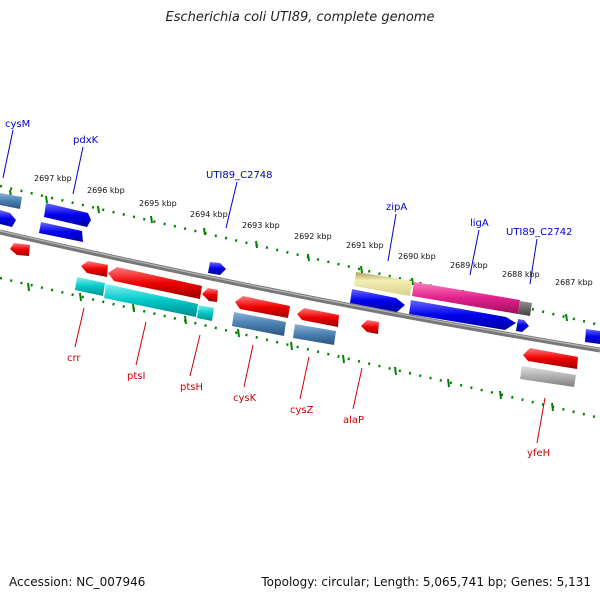 The width and height of the screenshot is (600, 600). Describe the element at coordinates (239, 175) in the screenshot. I see `gene-label-UTI89_C2748: UTI89_C2748` at that location.